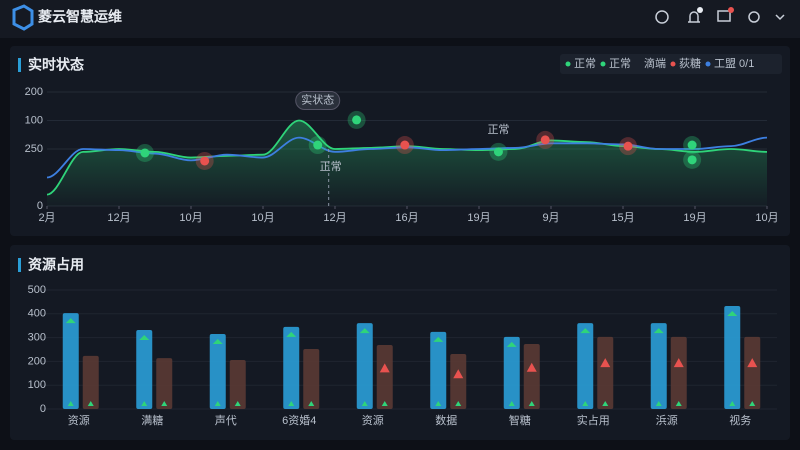 This screenshot has height=450, width=800. Describe the element at coordinates (56, 265) in the screenshot. I see `panel-title: 资源占用` at that location.